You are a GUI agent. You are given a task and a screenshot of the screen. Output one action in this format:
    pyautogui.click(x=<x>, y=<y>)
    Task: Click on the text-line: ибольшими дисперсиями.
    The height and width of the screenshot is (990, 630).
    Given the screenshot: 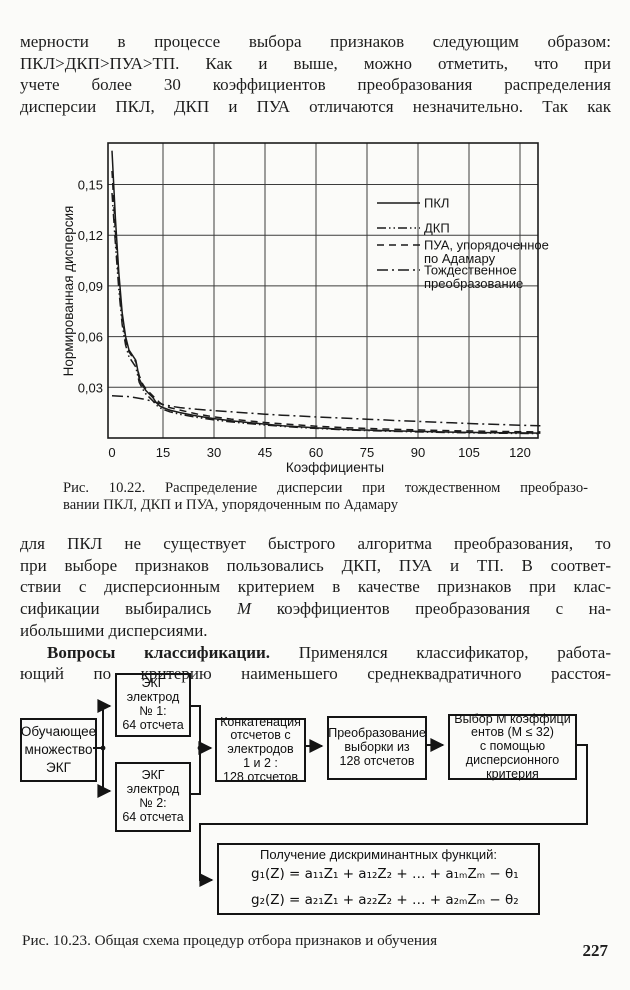 What is the action you would take?
    pyautogui.click(x=114, y=630)
    